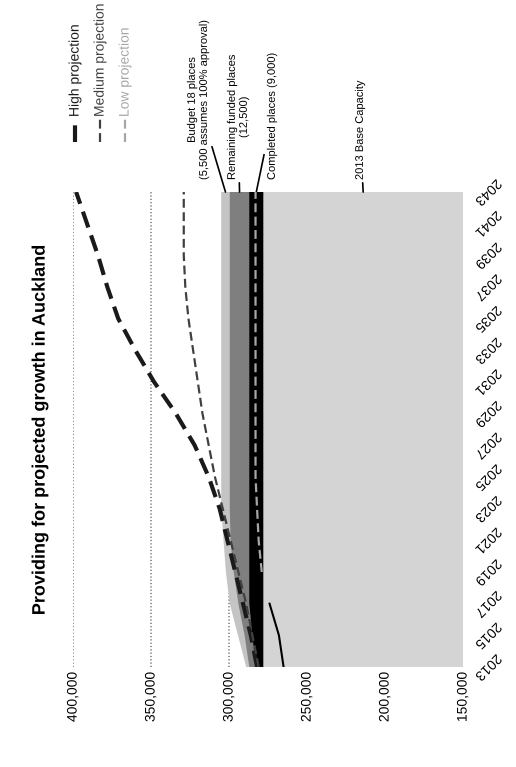  Describe the element at coordinates (150, 697) in the screenshot. I see `x-tick-label: 350,000` at that location.